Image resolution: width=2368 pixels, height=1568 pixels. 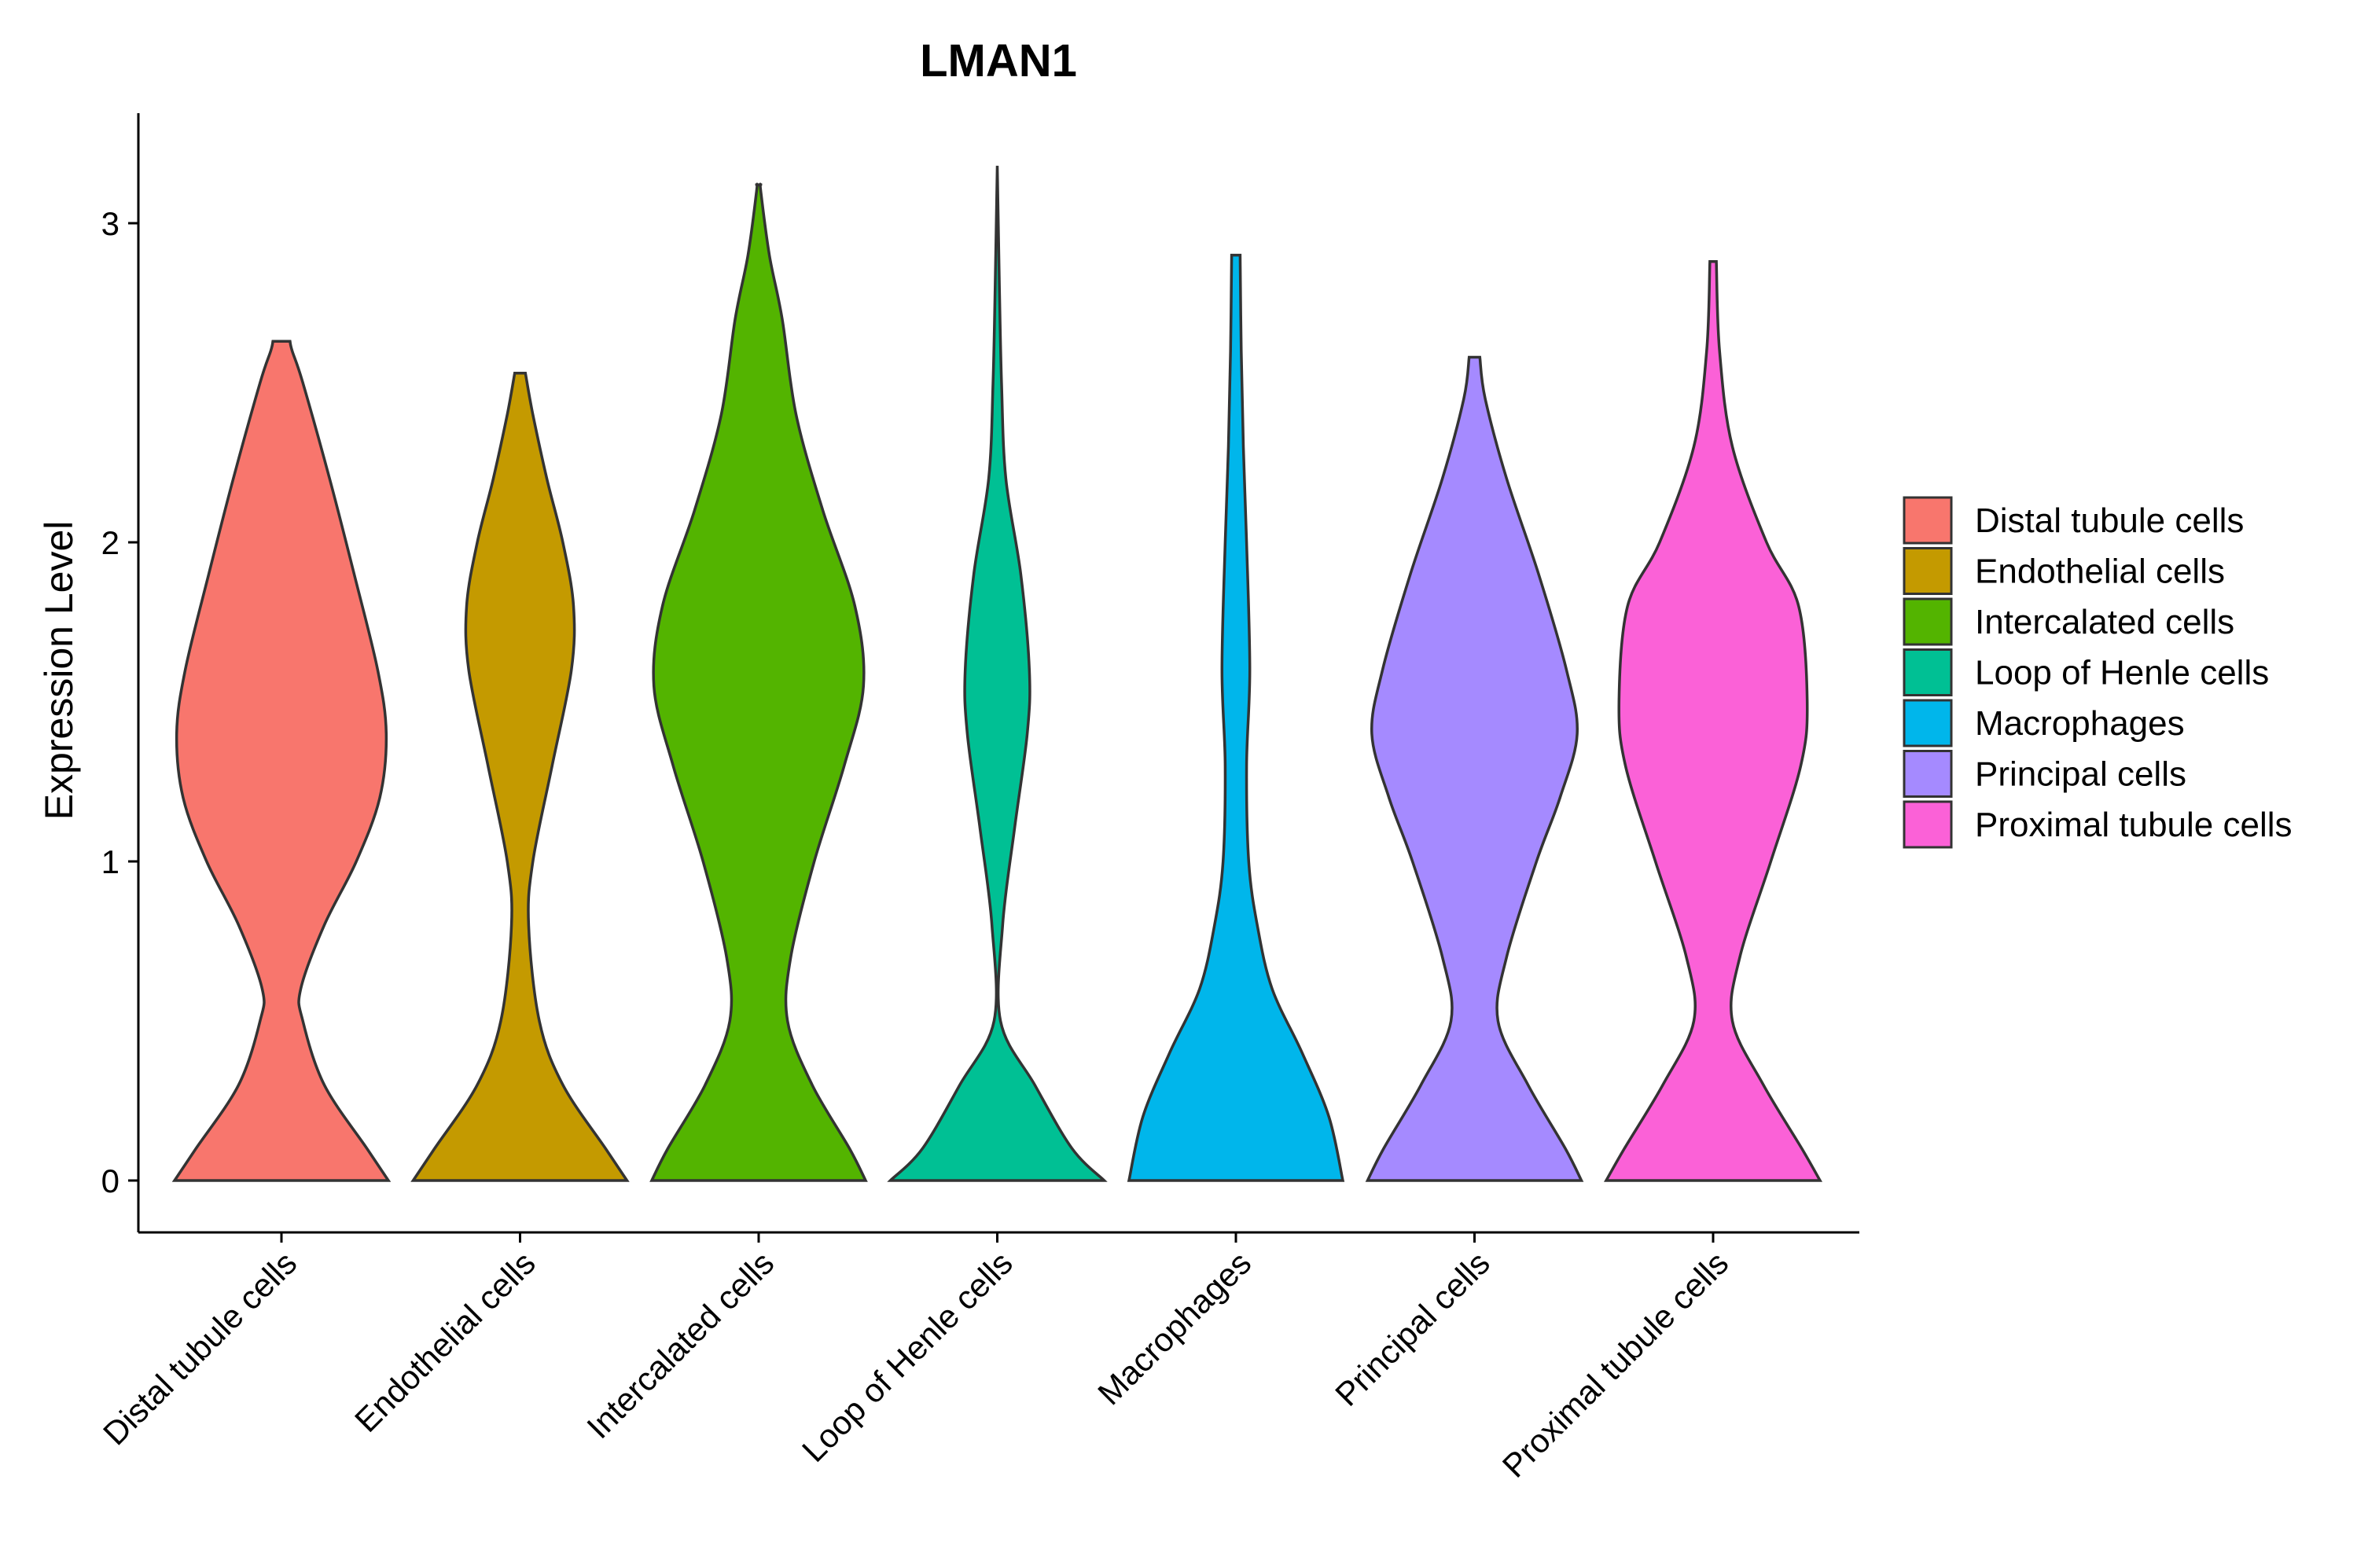 What do you see at coordinates (281, 761) in the screenshot?
I see `violin-distal-tubule-cells` at bounding box center [281, 761].